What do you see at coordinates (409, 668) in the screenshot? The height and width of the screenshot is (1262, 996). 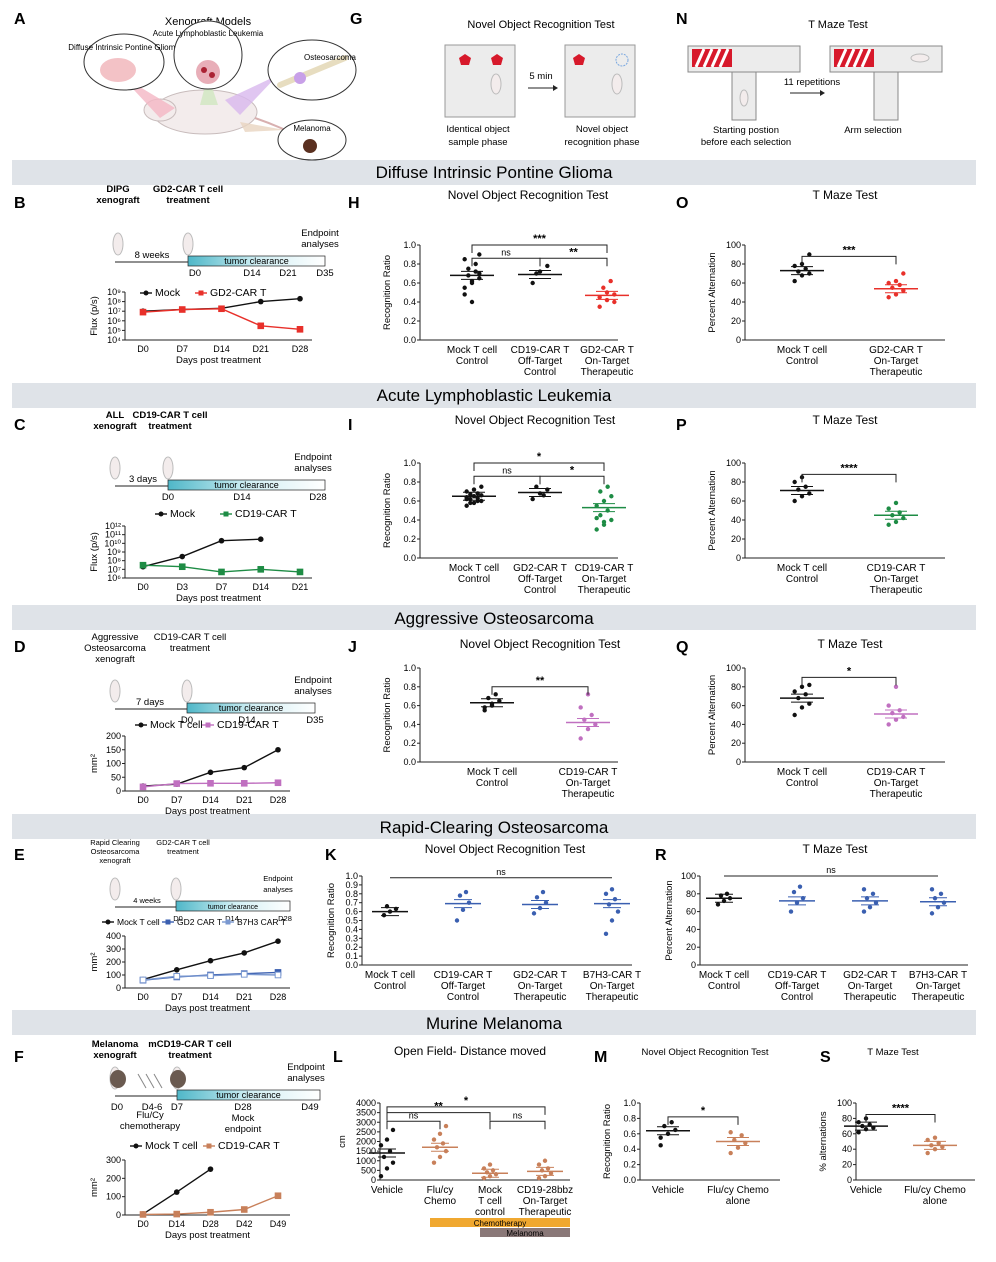 I see `y-tick-label: 1.0` at bounding box center [409, 668].